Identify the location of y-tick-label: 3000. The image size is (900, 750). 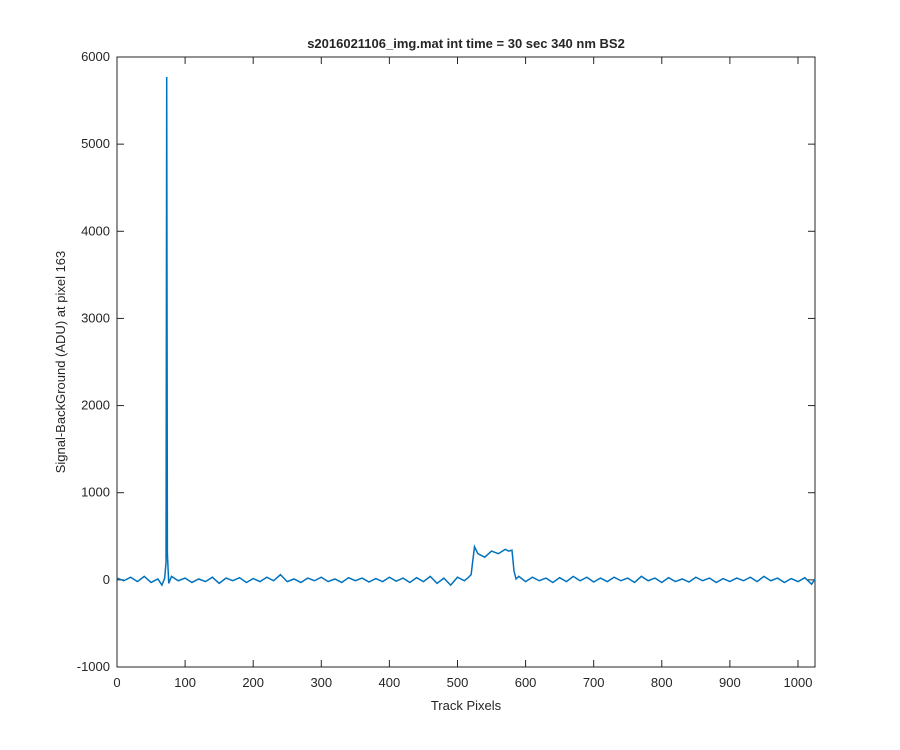
(95, 317).